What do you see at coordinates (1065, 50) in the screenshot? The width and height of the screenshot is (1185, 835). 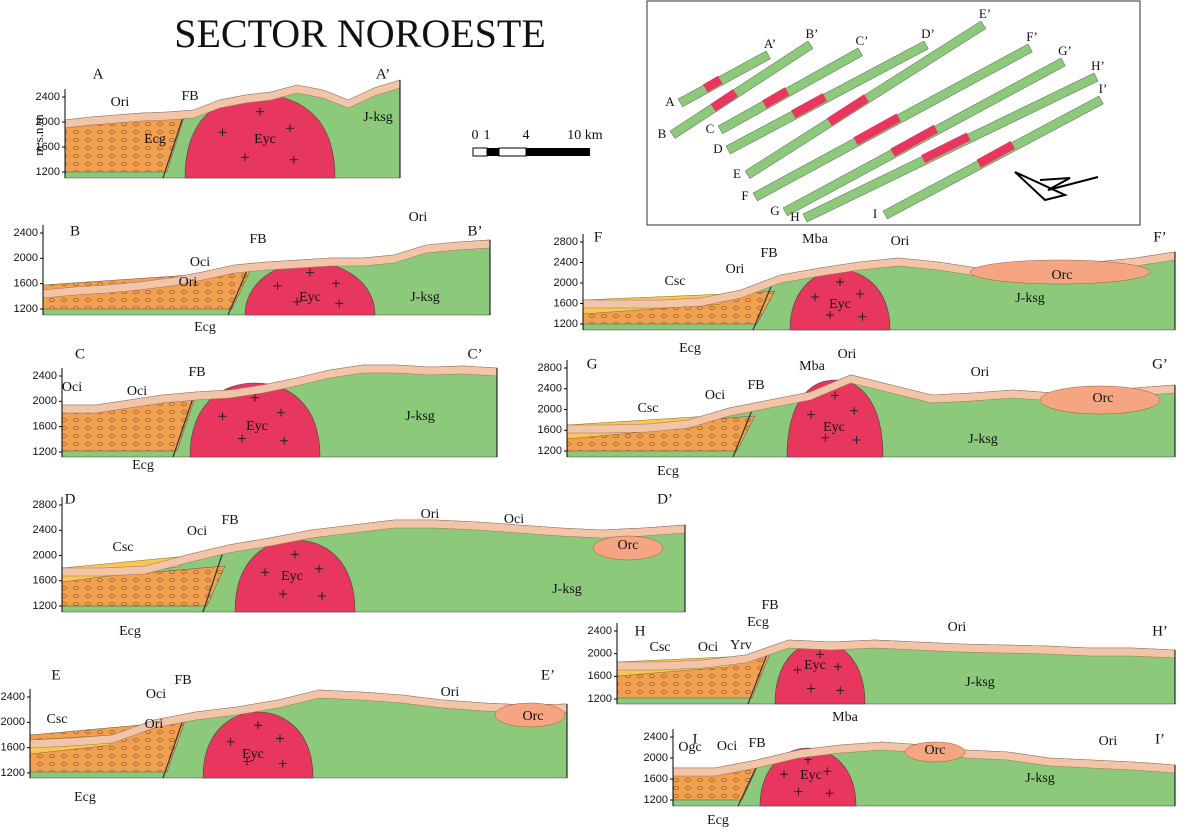 I see `map-end: G’` at bounding box center [1065, 50].